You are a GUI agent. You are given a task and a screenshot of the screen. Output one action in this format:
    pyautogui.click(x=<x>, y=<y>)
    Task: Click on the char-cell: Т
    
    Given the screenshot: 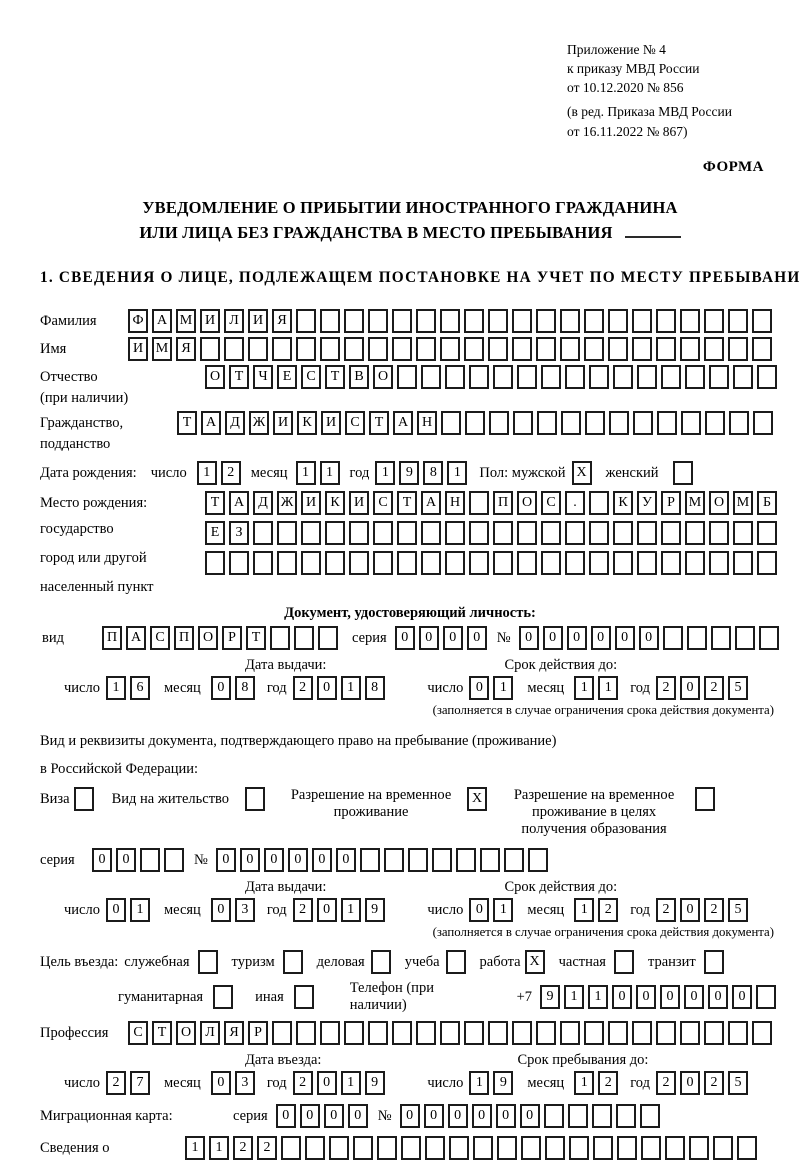 What is the action you would take?
    pyautogui.click(x=239, y=377)
    